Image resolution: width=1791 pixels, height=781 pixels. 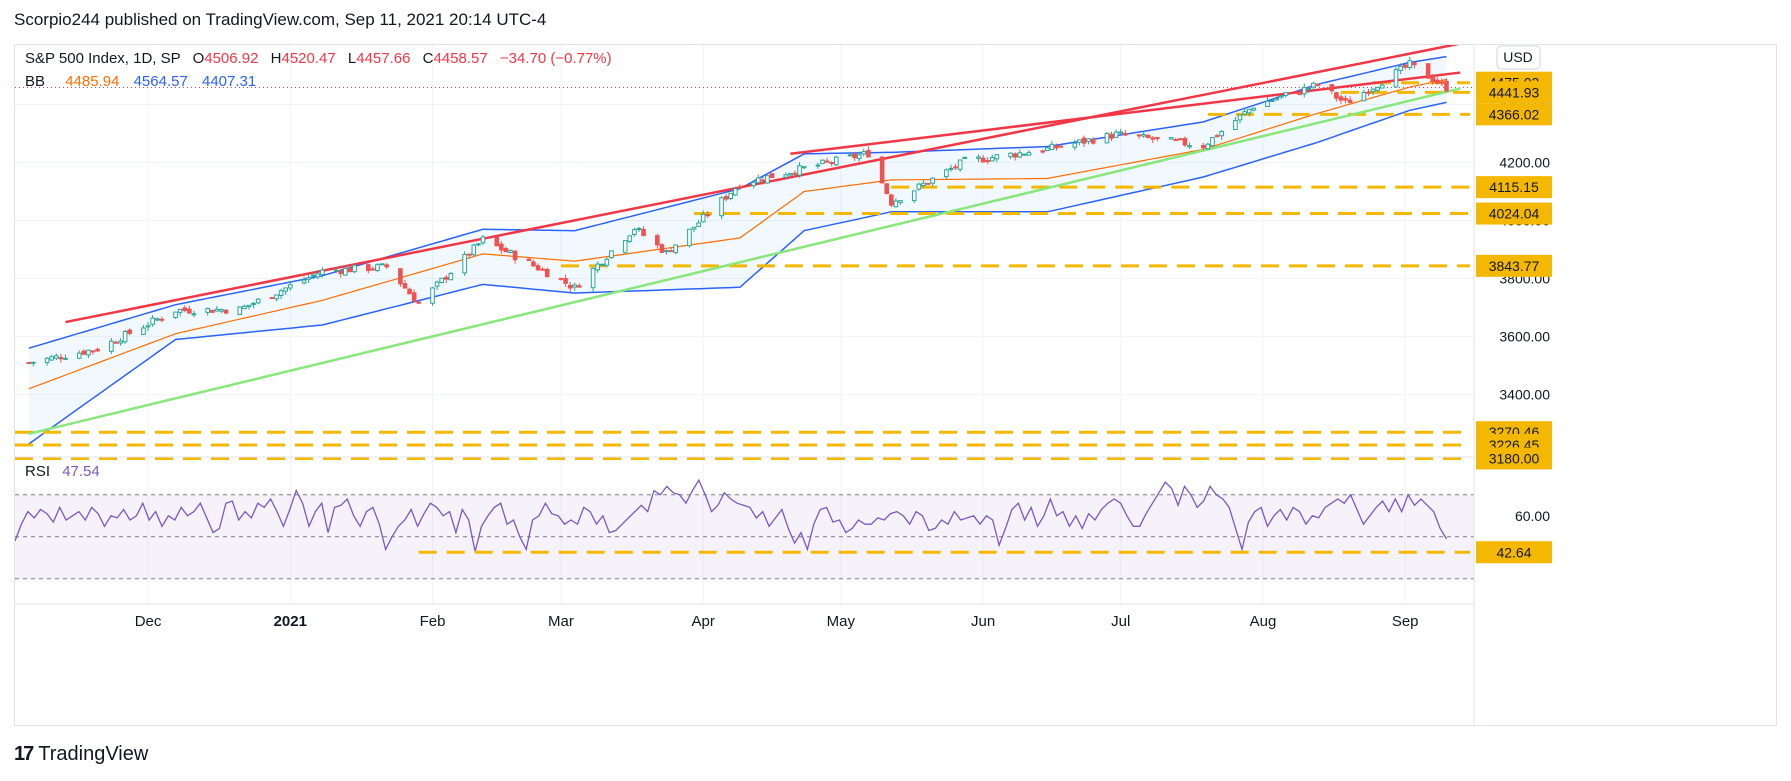 What do you see at coordinates (1514, 458) in the screenshot?
I see `price-level-tag-label: 3180.00` at bounding box center [1514, 458].